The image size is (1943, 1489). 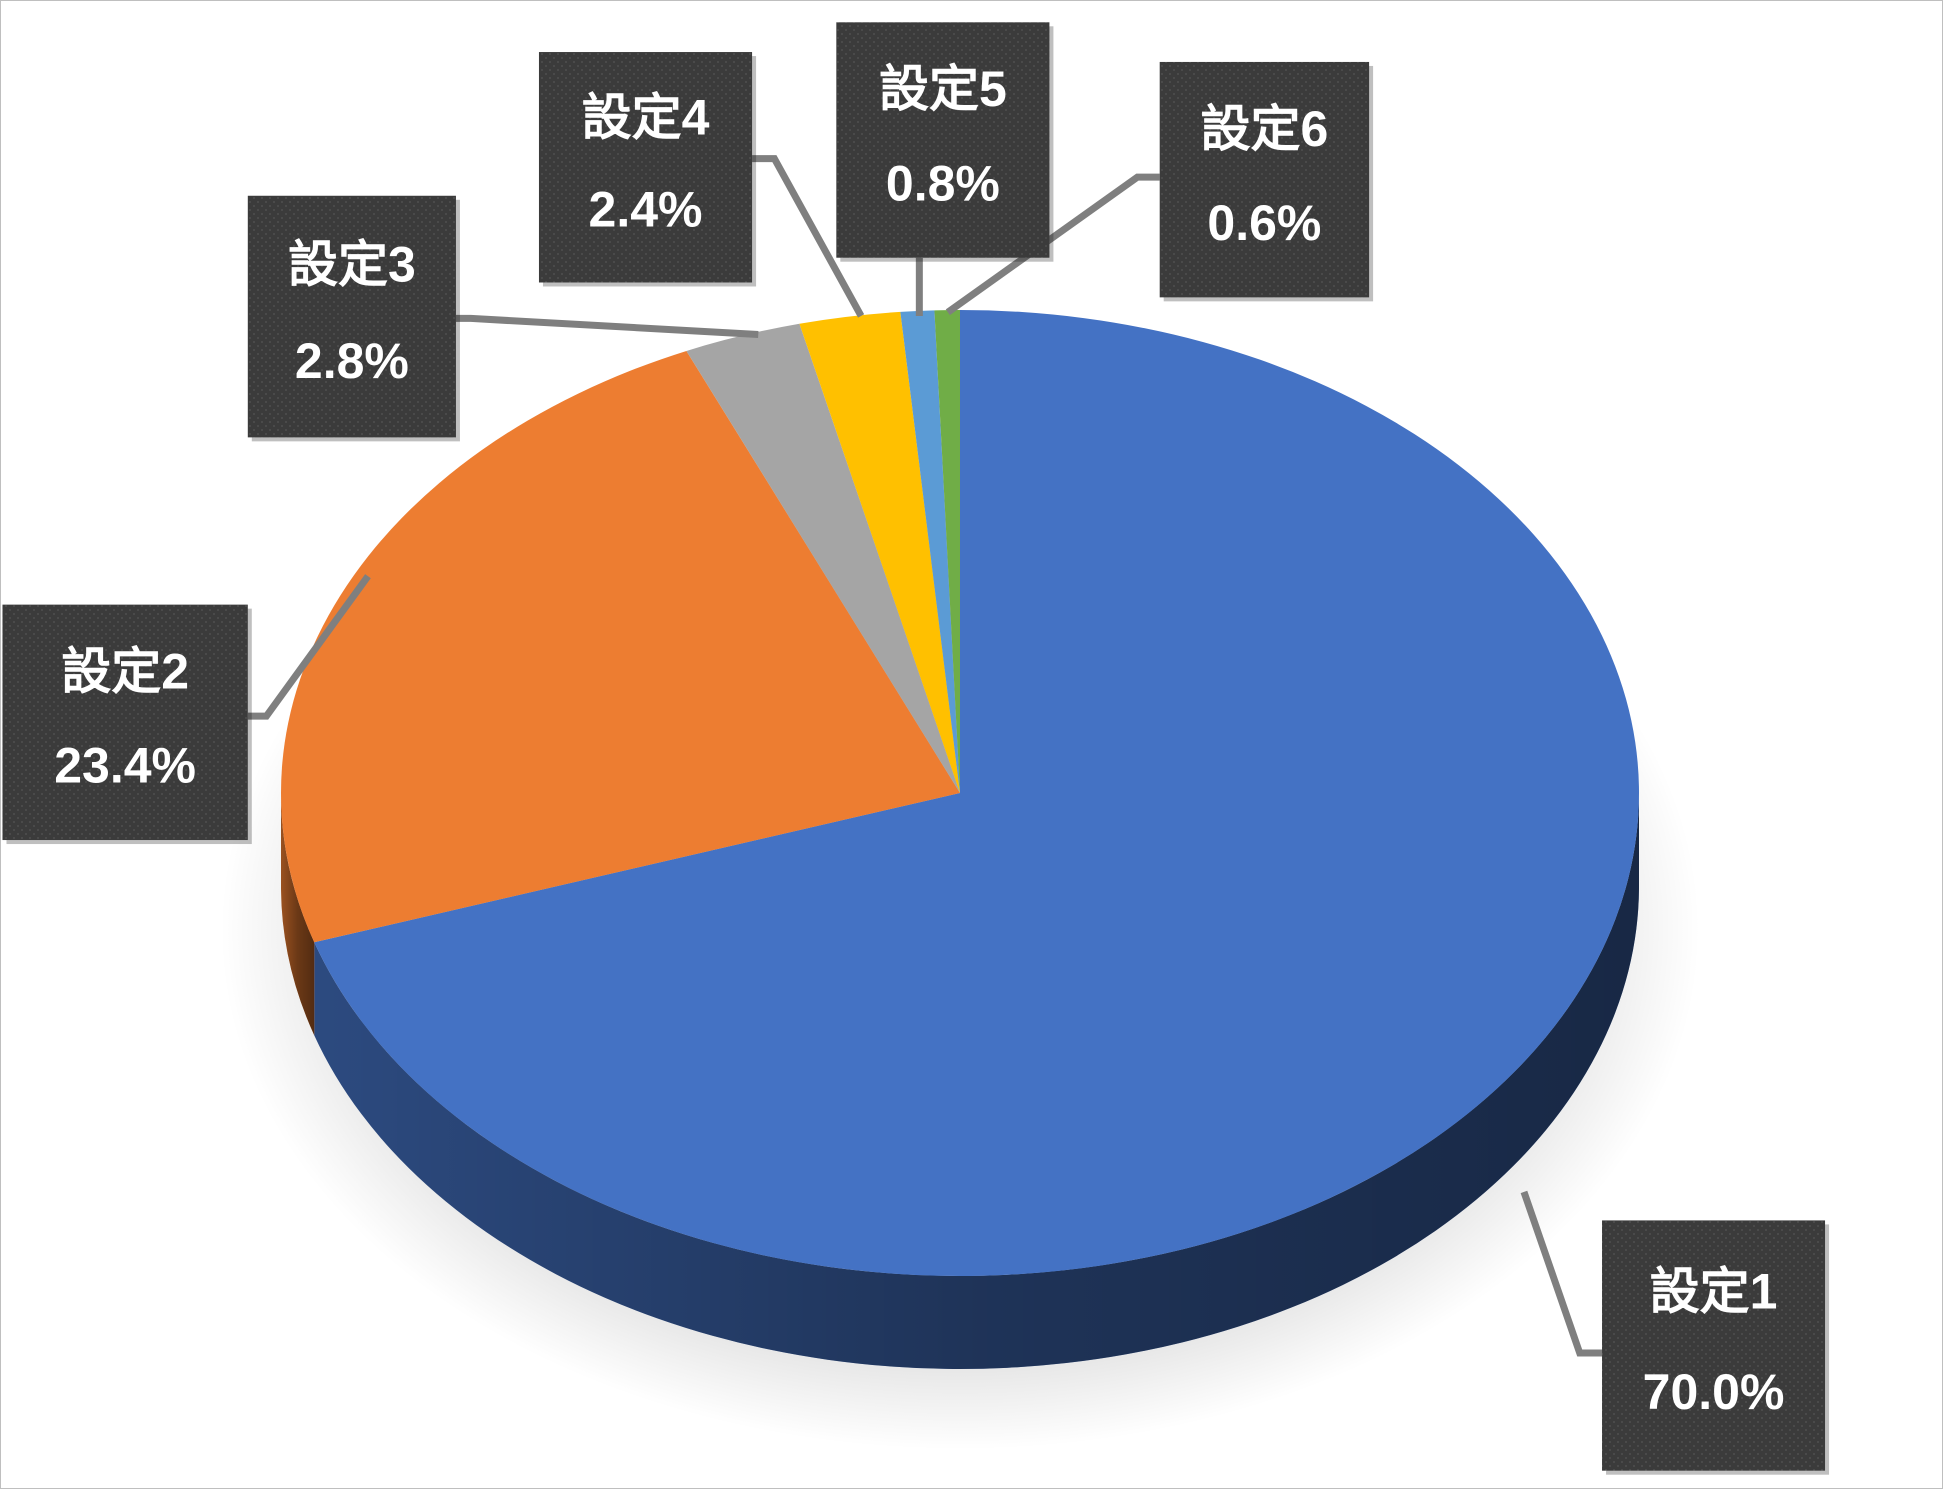 I want to click on value-label: 23.4%, so click(x=125, y=766).